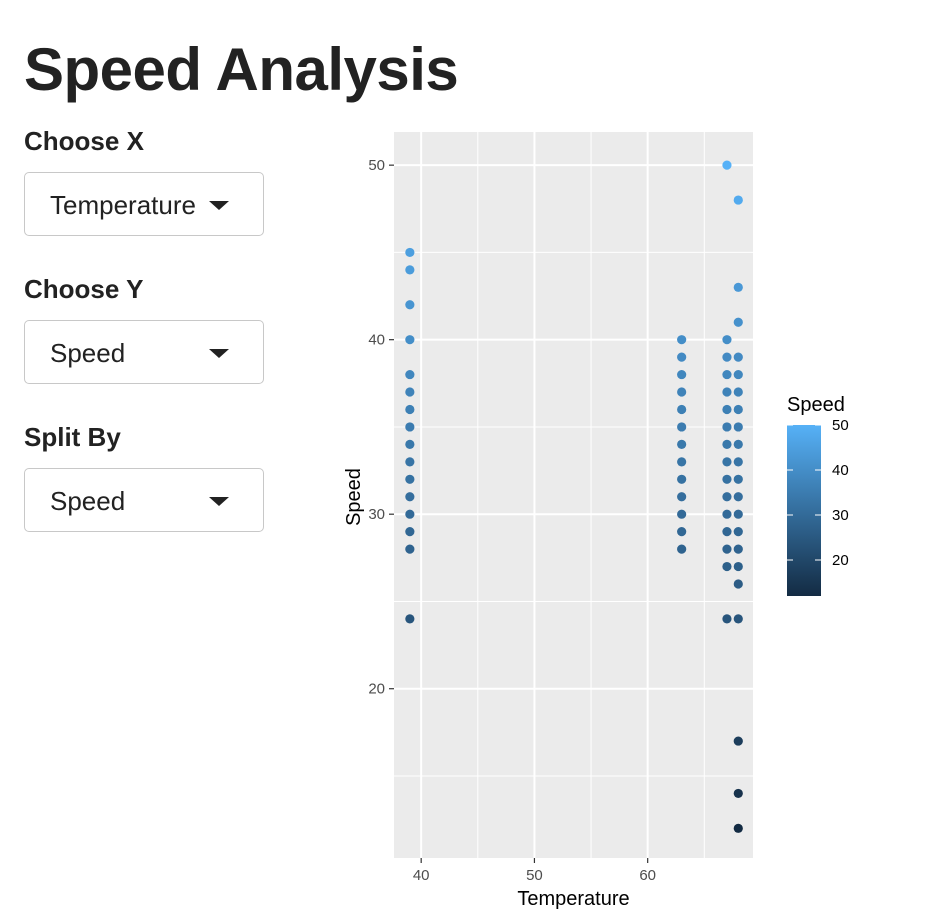  I want to click on y-tick-label: 30, so click(376, 514).